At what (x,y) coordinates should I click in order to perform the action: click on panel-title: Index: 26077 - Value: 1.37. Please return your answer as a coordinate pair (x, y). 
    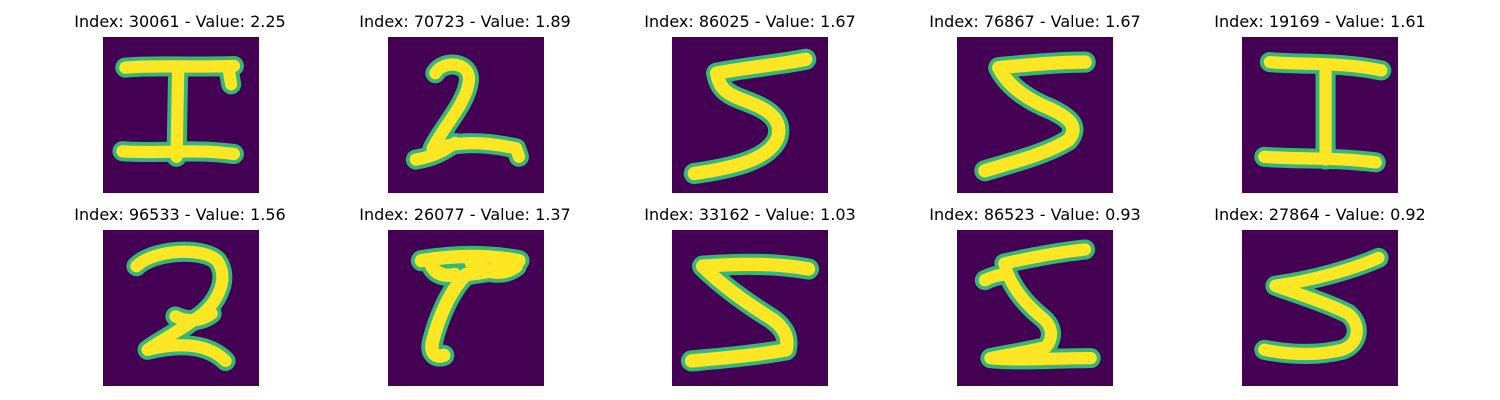
    Looking at the image, I should click on (465, 214).